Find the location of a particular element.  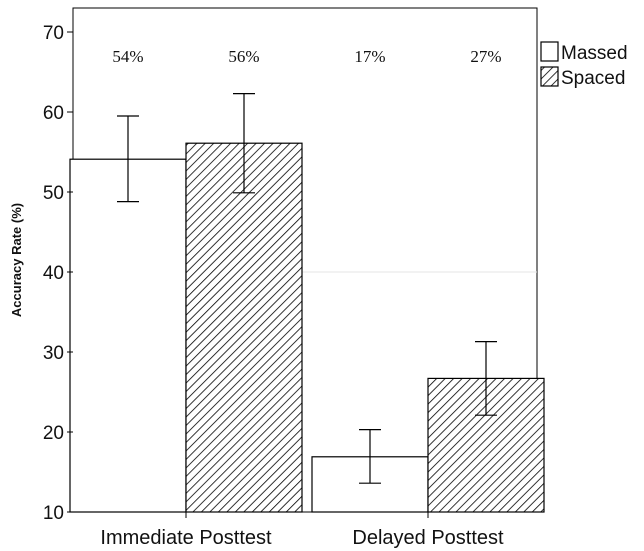

legend-swatch-spaced is located at coordinates (549, 76).